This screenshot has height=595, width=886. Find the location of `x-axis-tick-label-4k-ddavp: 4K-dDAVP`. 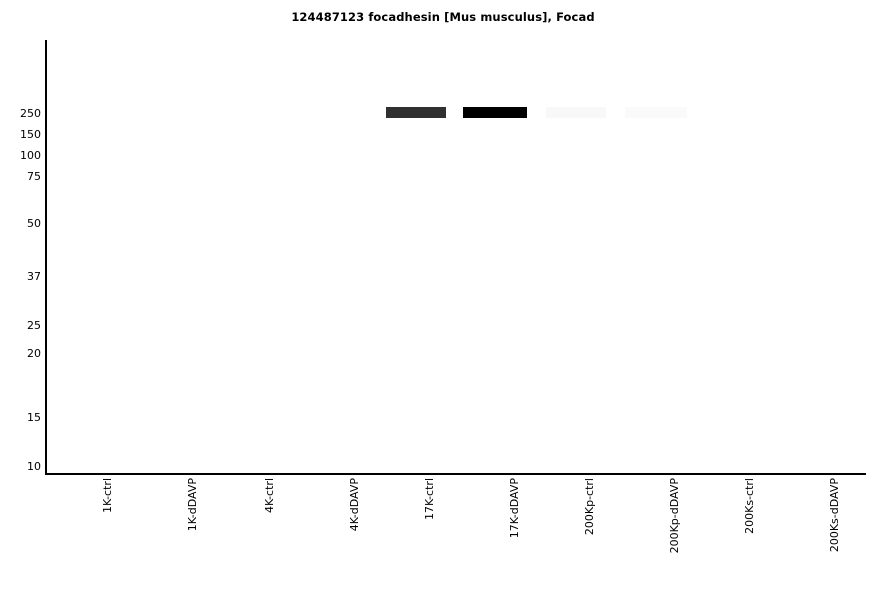

x-axis-tick-label-4k-ddavp: 4K-dDAVP is located at coordinates (354, 505).